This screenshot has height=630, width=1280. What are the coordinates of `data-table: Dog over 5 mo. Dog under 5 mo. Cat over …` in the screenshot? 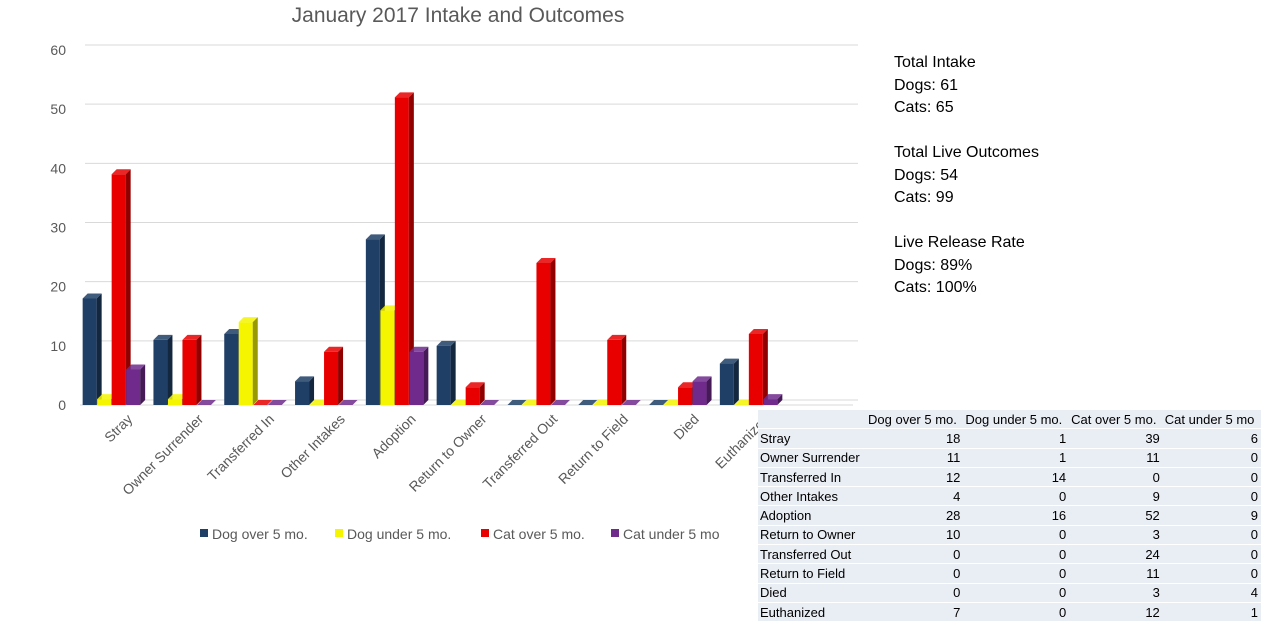 It's located at (1009, 516).